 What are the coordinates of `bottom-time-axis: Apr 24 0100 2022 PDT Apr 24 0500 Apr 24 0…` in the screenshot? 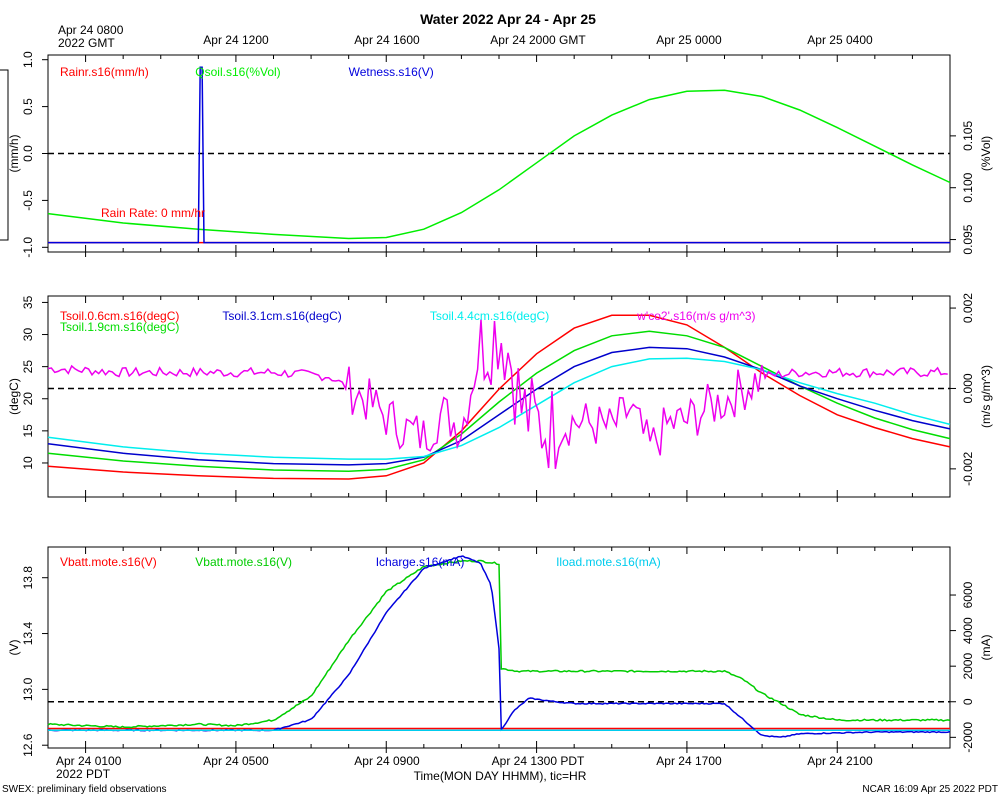 It's located at (464, 767).